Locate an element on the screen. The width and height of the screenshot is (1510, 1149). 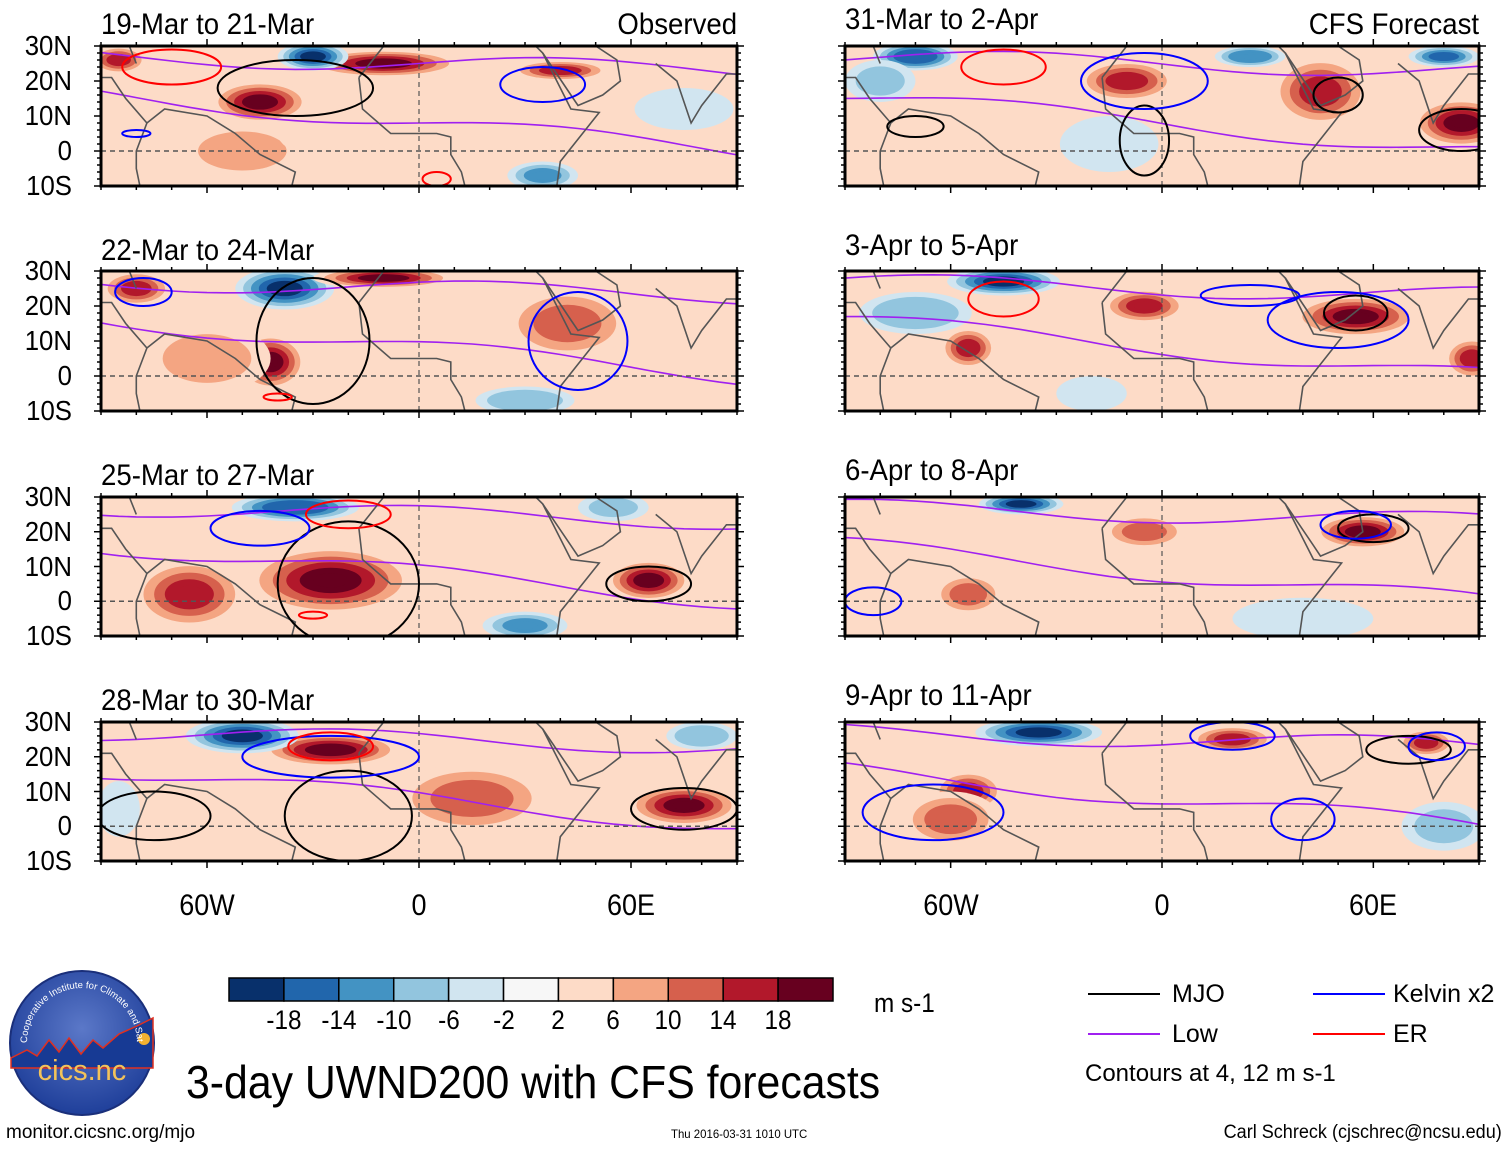
footer-url: monitor.cicsnc.org/mjo is located at coordinates (101, 1132).